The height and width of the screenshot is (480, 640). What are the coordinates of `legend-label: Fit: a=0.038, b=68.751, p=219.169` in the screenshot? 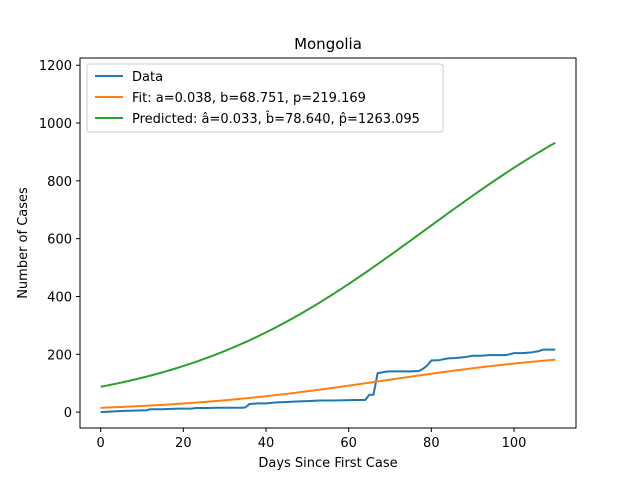 It's located at (249, 98).